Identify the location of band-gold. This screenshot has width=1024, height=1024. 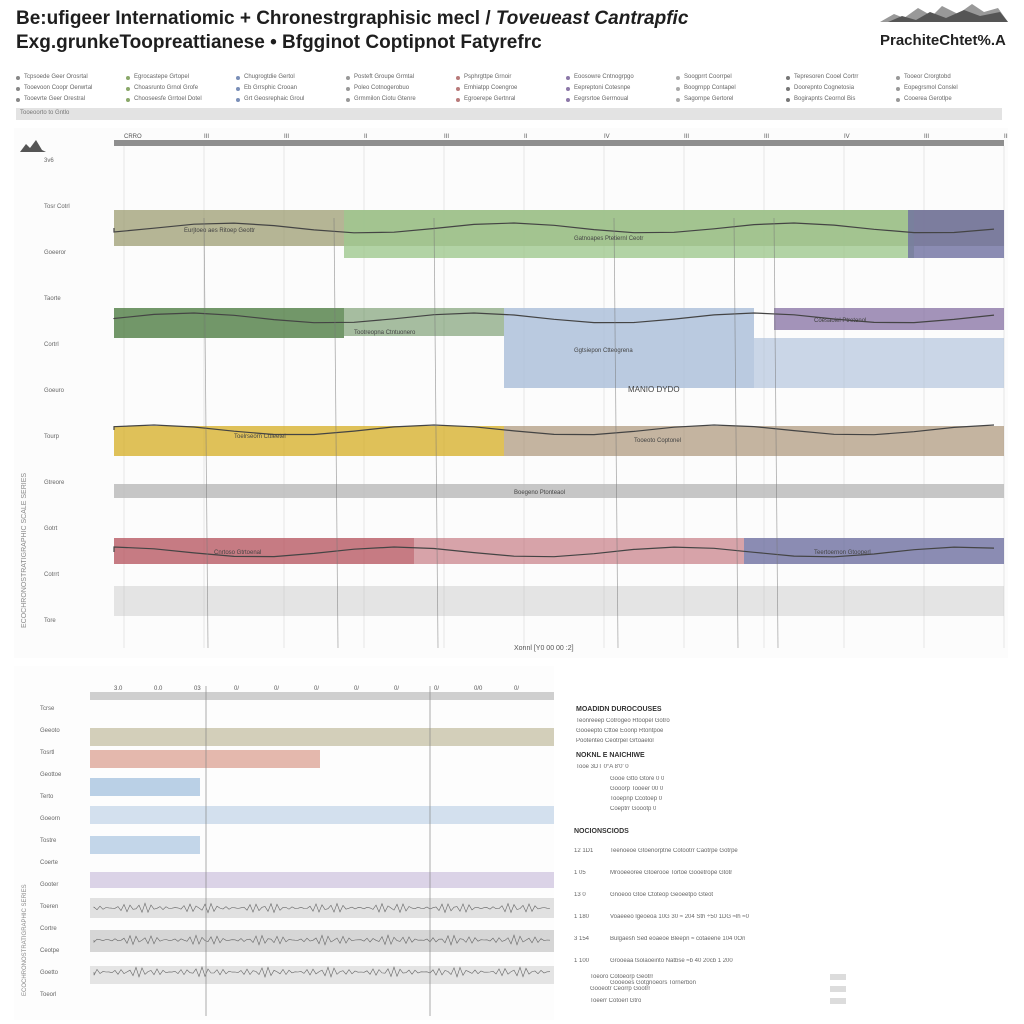
(309, 441).